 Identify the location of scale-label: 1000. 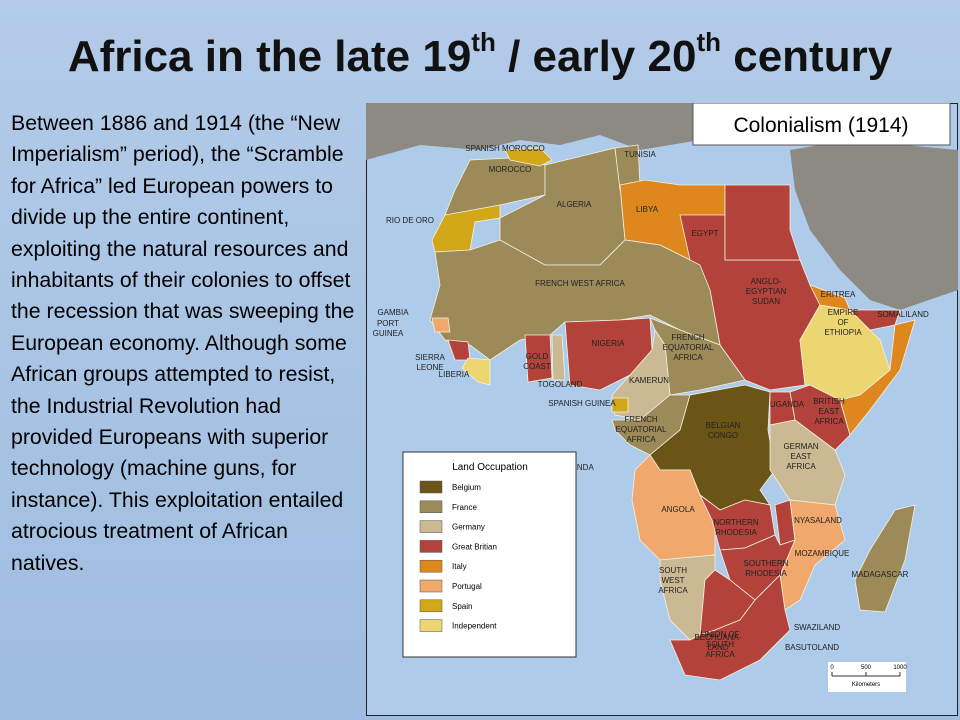
(900, 668).